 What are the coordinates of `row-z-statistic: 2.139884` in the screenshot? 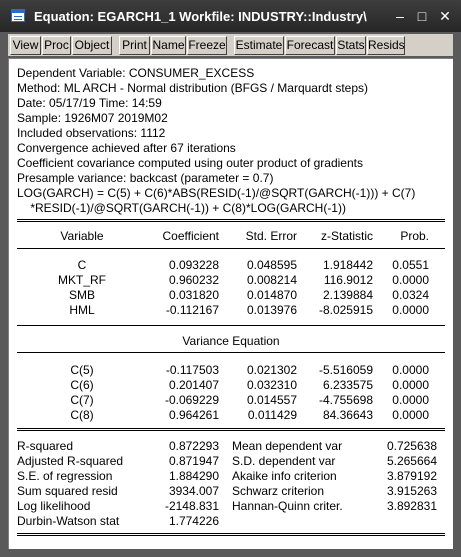 It's located at (347, 295).